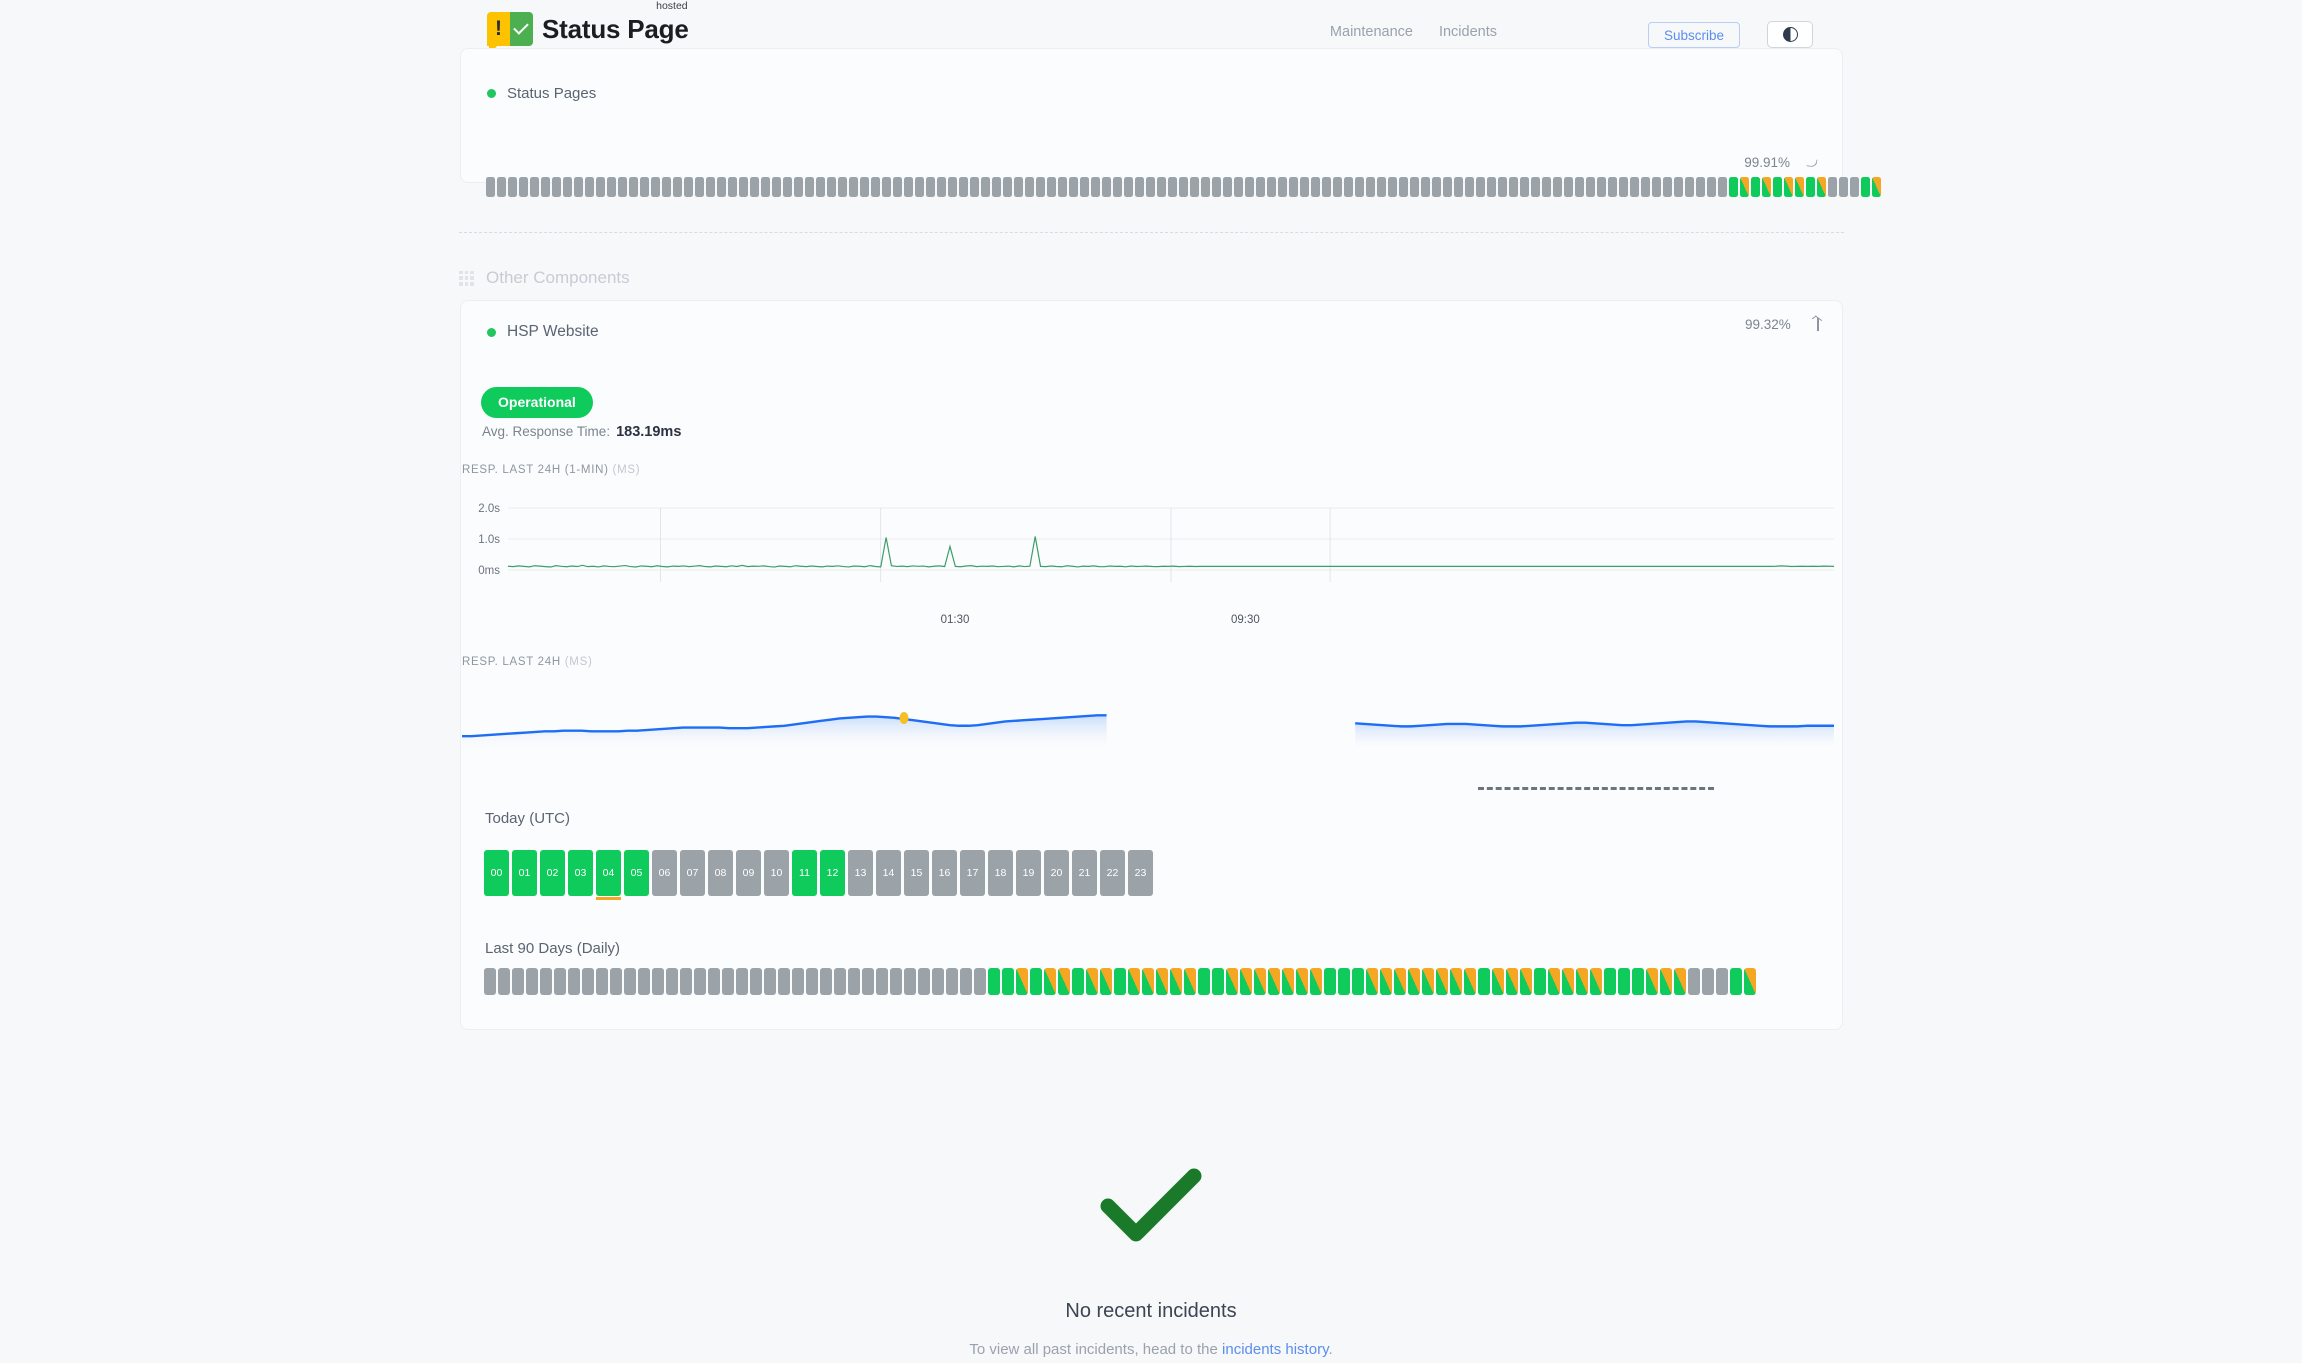  What do you see at coordinates (804, 873) in the screenshot?
I see `hour-bar: 11` at bounding box center [804, 873].